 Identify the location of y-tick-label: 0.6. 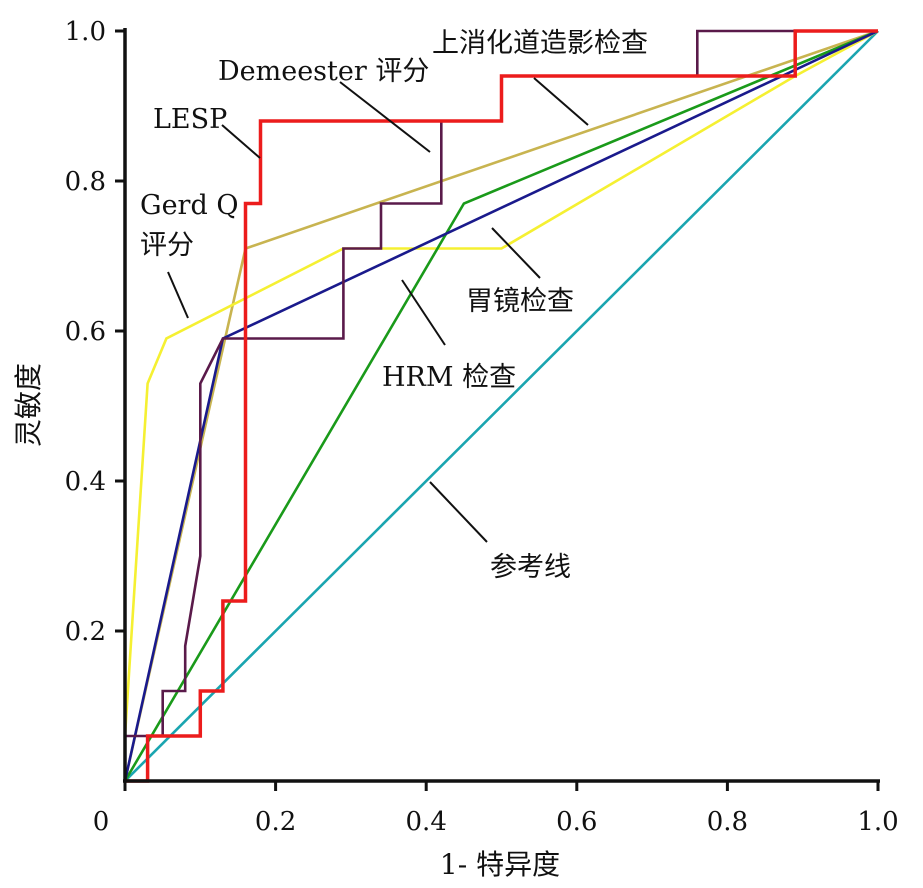
(85, 332).